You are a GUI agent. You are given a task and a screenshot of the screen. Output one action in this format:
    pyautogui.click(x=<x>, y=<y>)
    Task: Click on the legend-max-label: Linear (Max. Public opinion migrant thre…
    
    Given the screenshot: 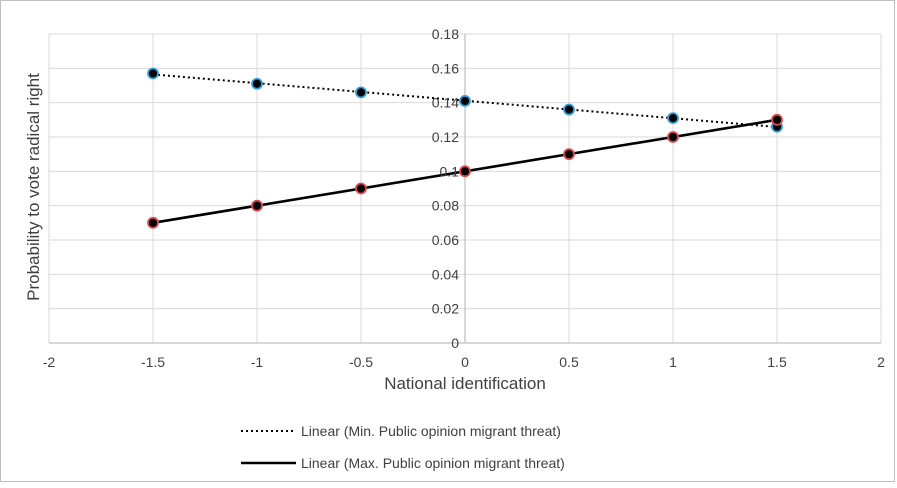 What is the action you would take?
    pyautogui.click(x=433, y=463)
    